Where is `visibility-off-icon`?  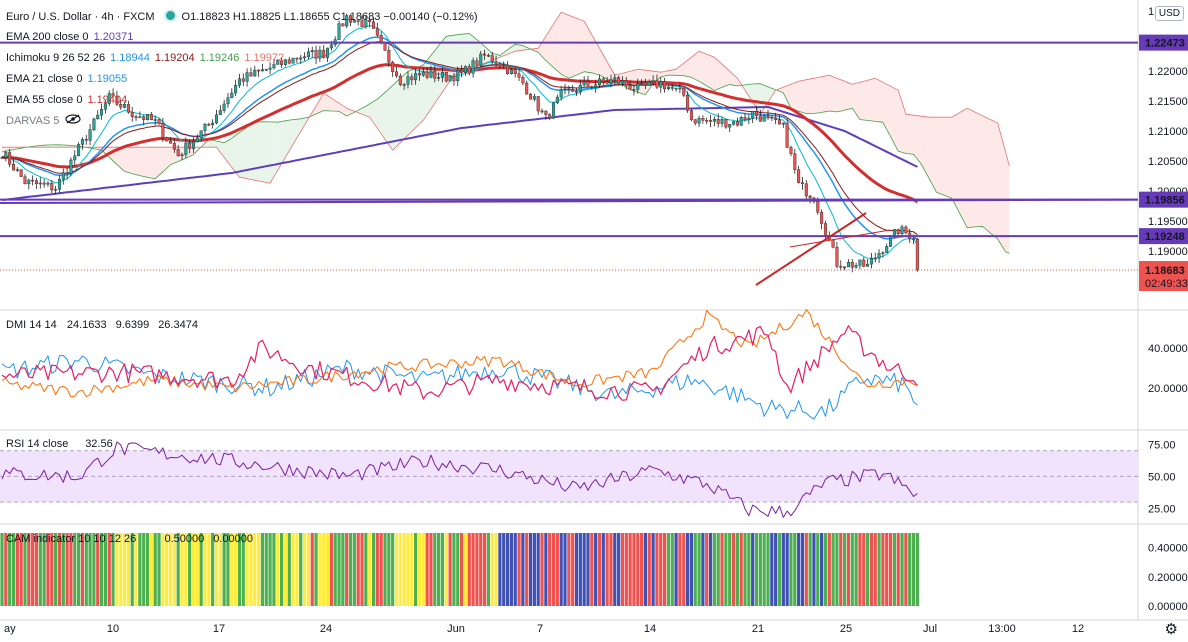 visibility-off-icon is located at coordinates (73, 119).